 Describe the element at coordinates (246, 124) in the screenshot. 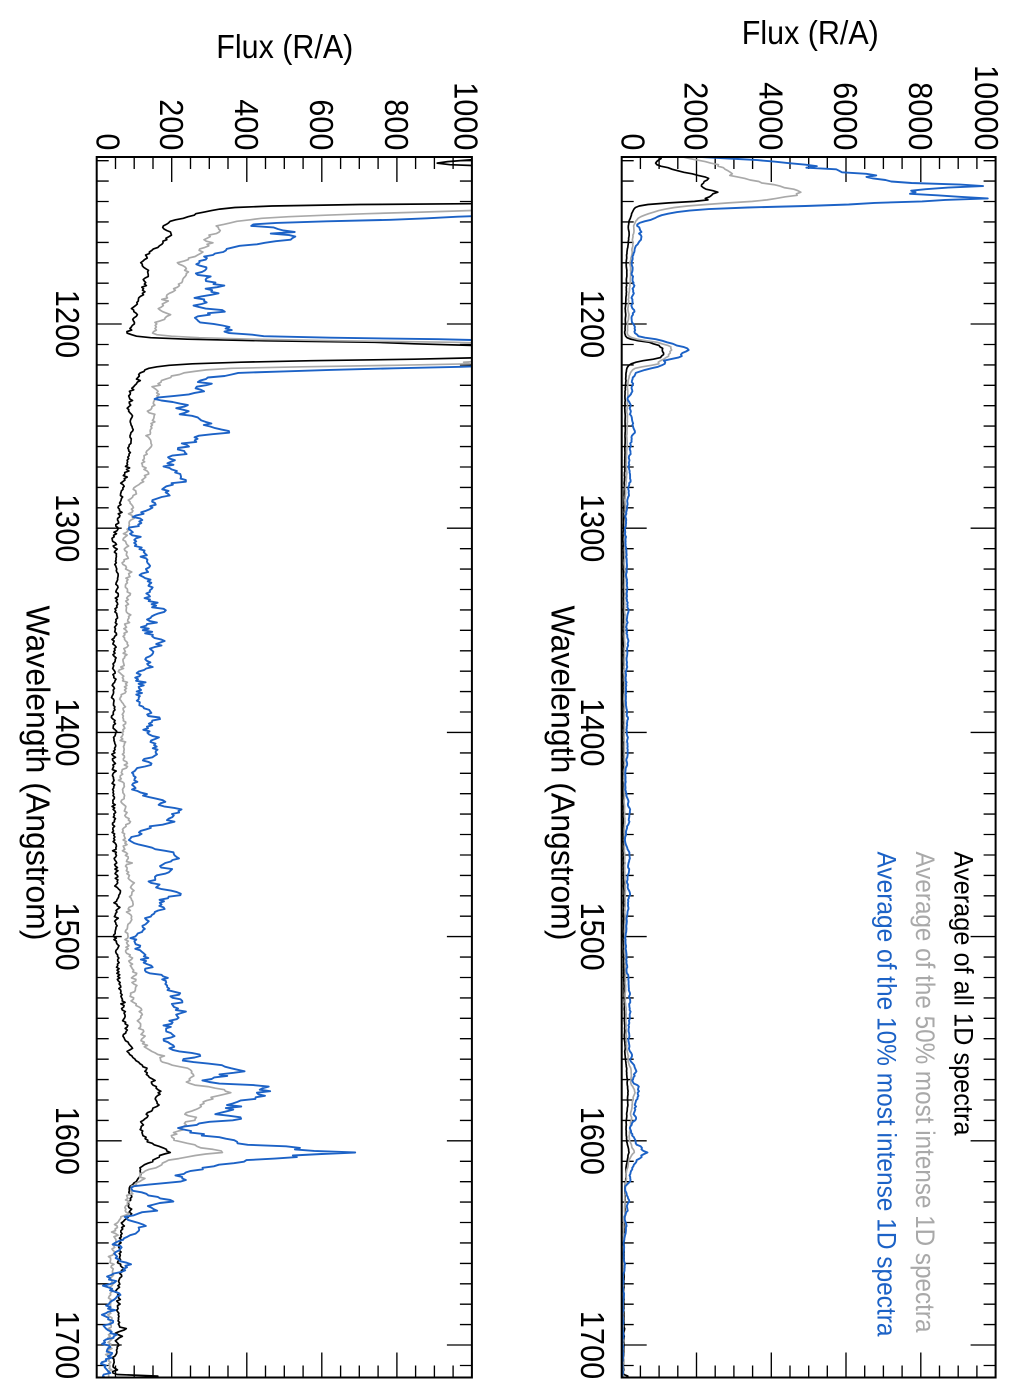

I see `svg-text: 400` at that location.